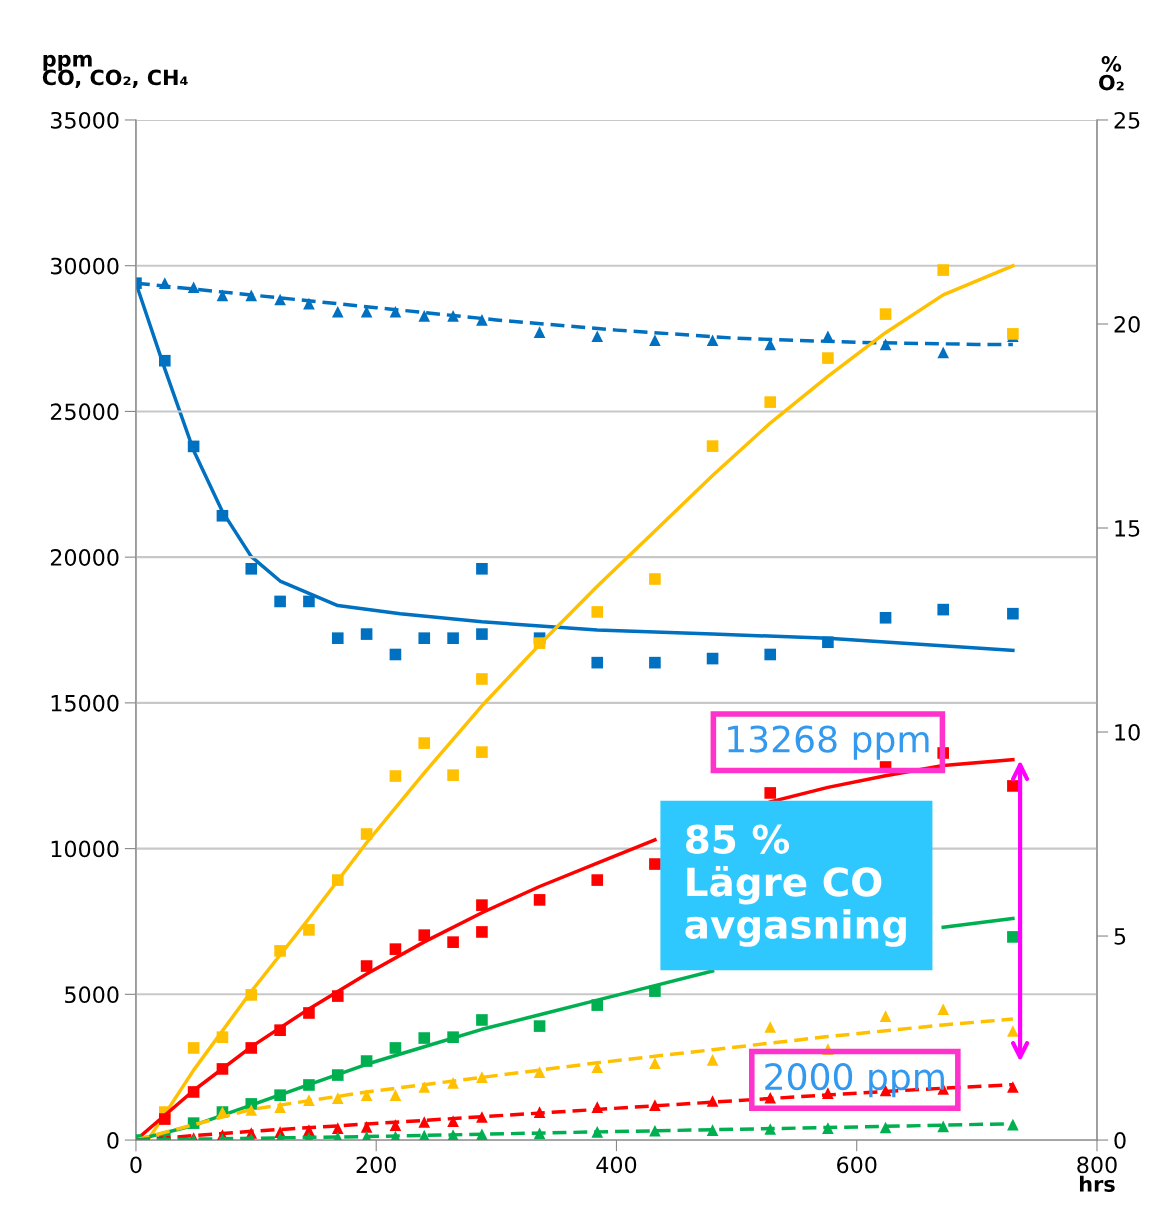 This screenshot has width=1167, height=1218. I want to click on y2-tick-label: 20, so click(1127, 324).